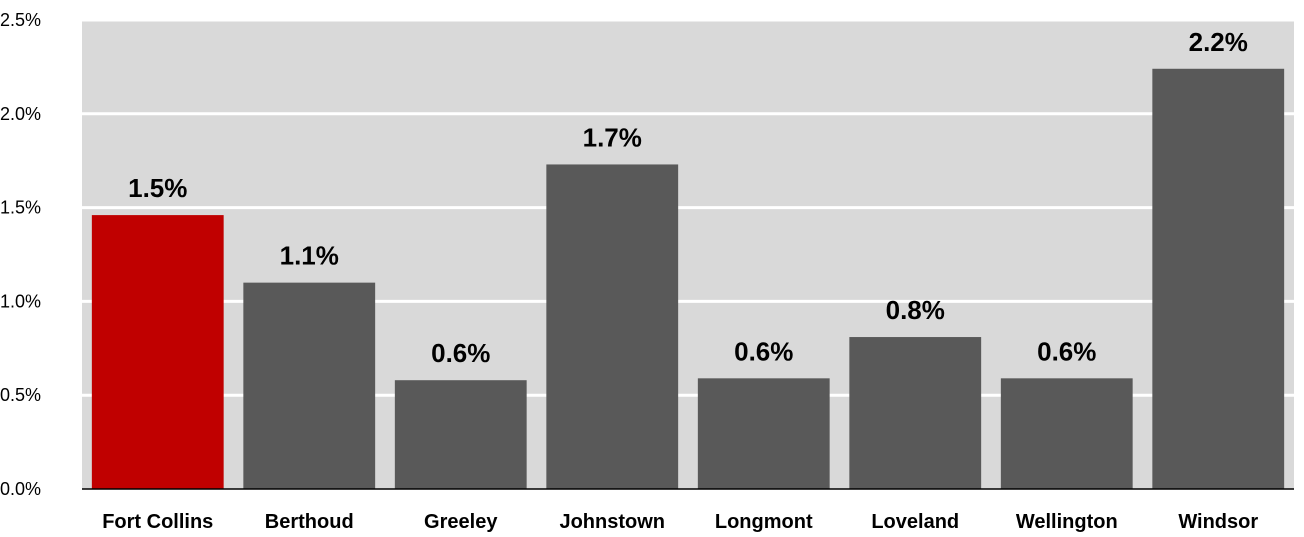 This screenshot has width=1304, height=537. I want to click on x-tick-label: Windsor, so click(1218, 522).